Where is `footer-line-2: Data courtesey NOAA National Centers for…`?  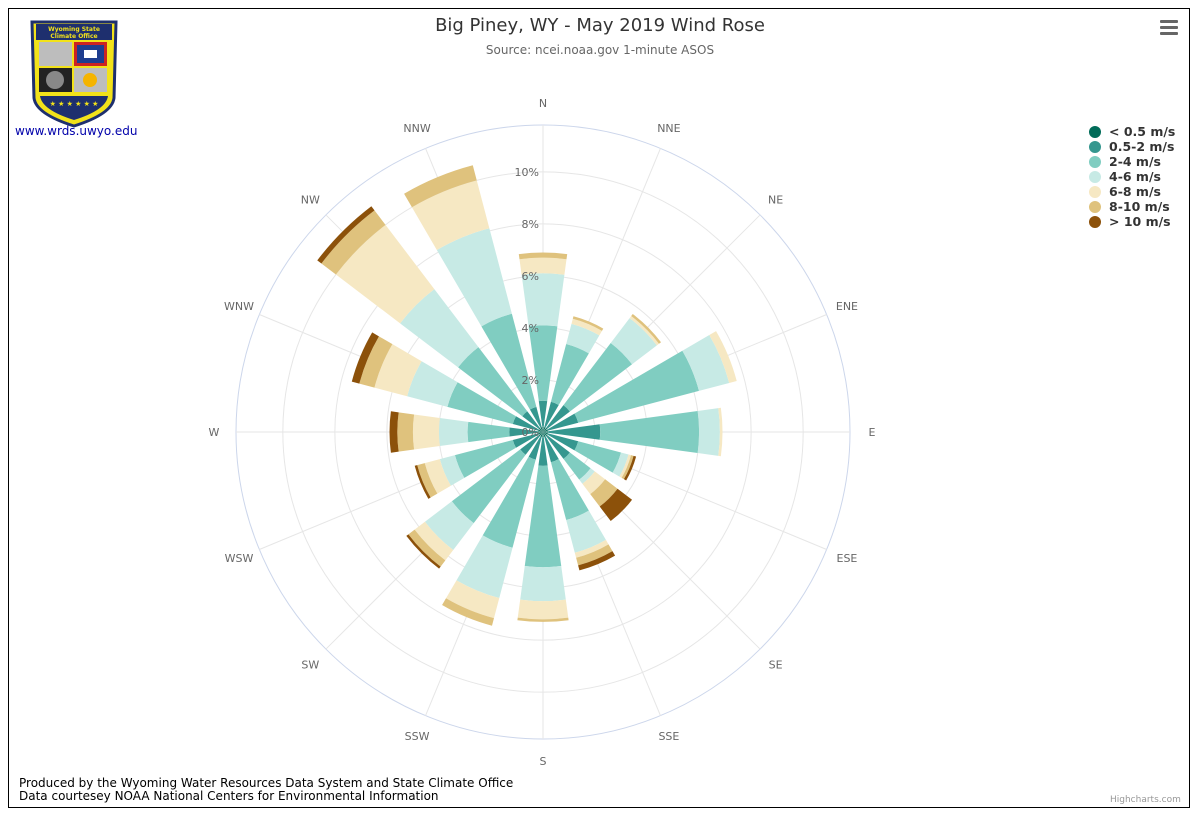
footer-line-2: Data courtesey NOAA National Centers for… is located at coordinates (229, 796).